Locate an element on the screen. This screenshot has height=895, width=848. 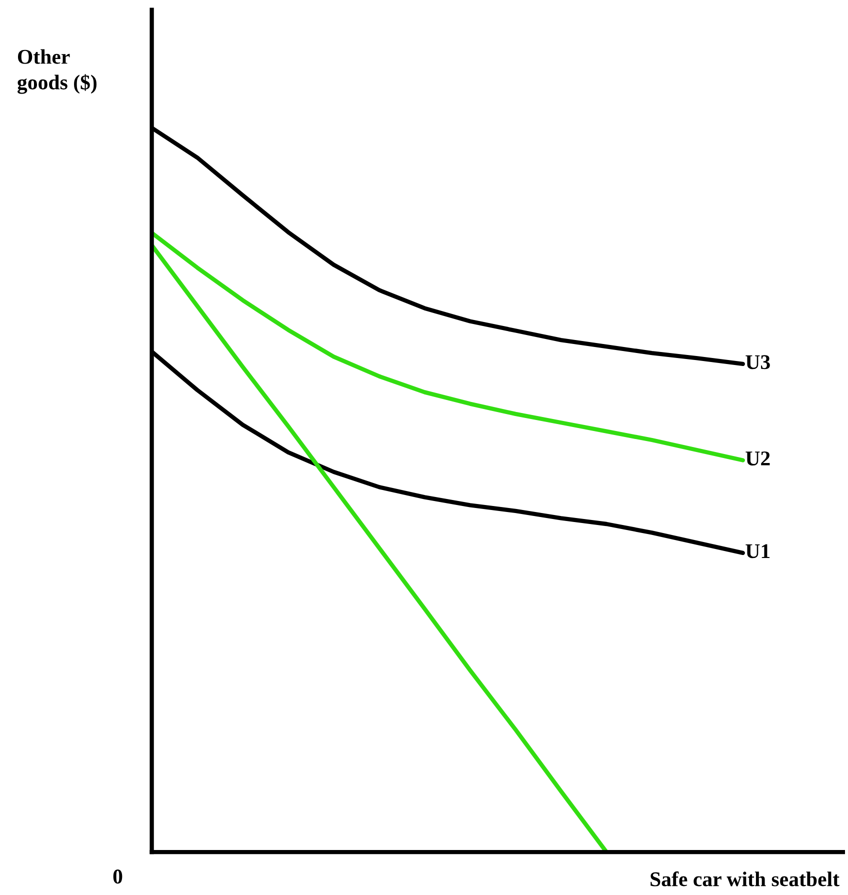
series-label: U2 is located at coordinates (758, 458).